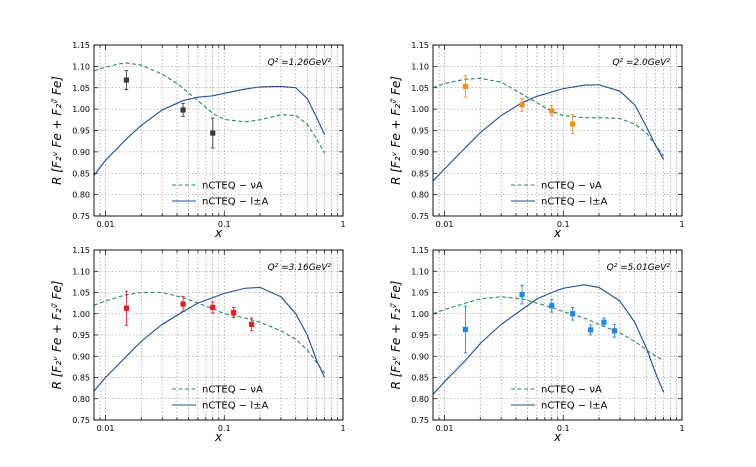  Describe the element at coordinates (641, 63) in the screenshot. I see `q2-annotation: Q² =2.0GeV²` at that location.